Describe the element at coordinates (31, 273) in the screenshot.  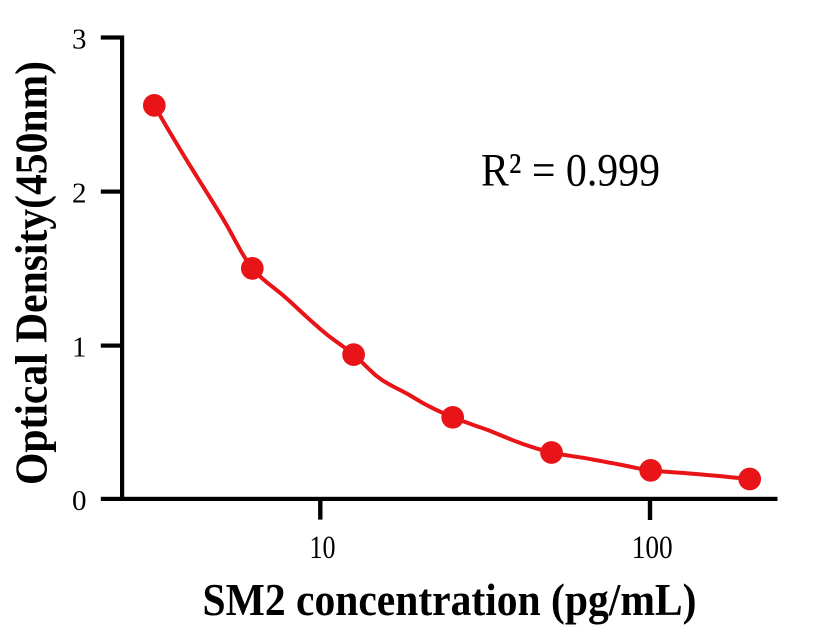
I see `svg-text: Optical Density(450nm)` at that location.